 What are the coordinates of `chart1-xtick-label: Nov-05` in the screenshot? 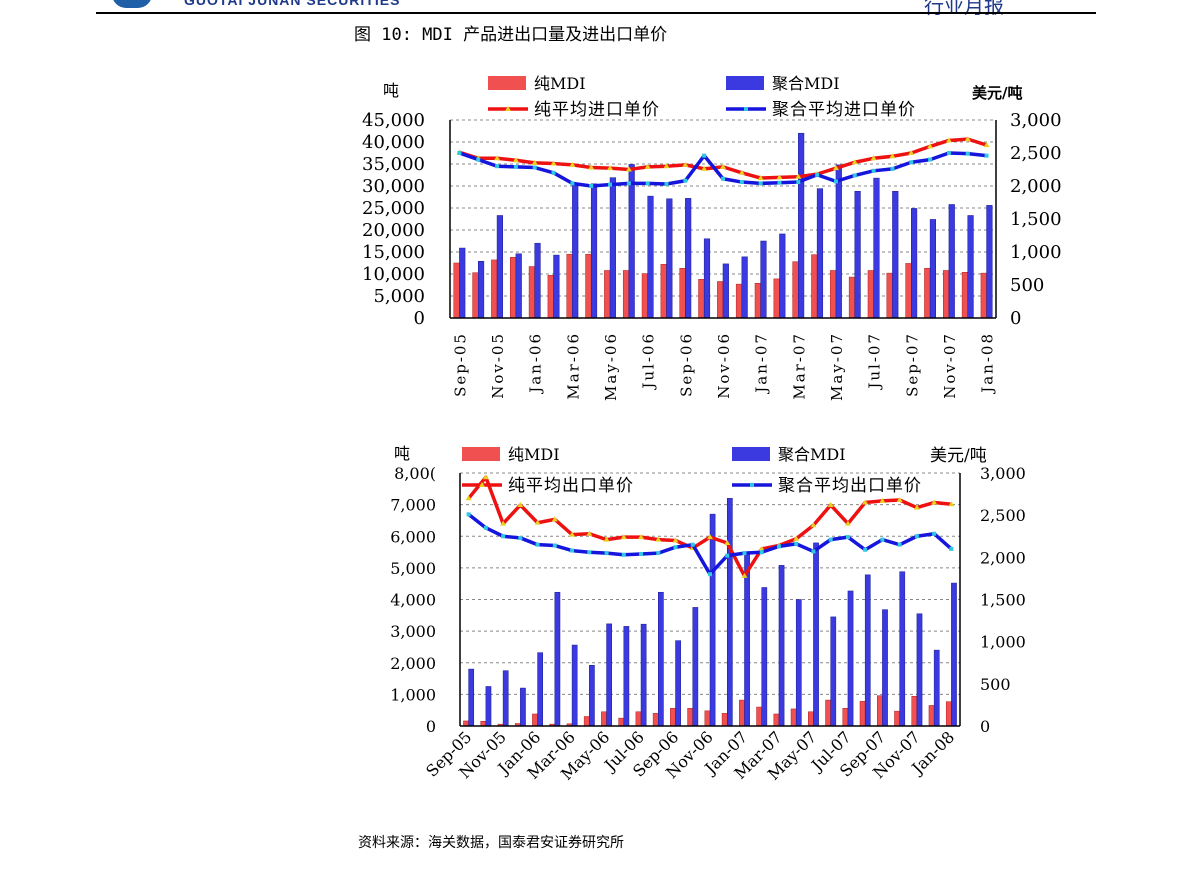 It's located at (498, 365).